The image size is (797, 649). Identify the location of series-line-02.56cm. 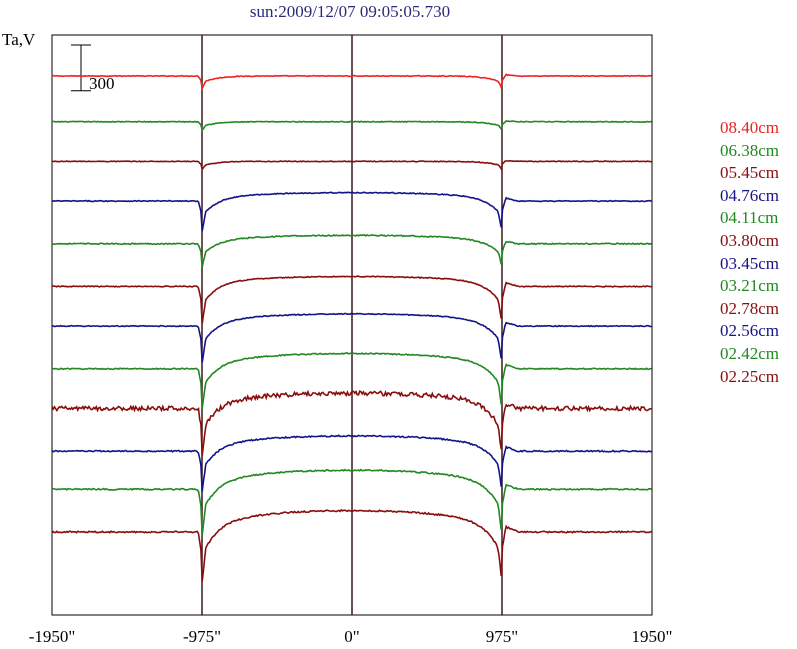
(351, 463).